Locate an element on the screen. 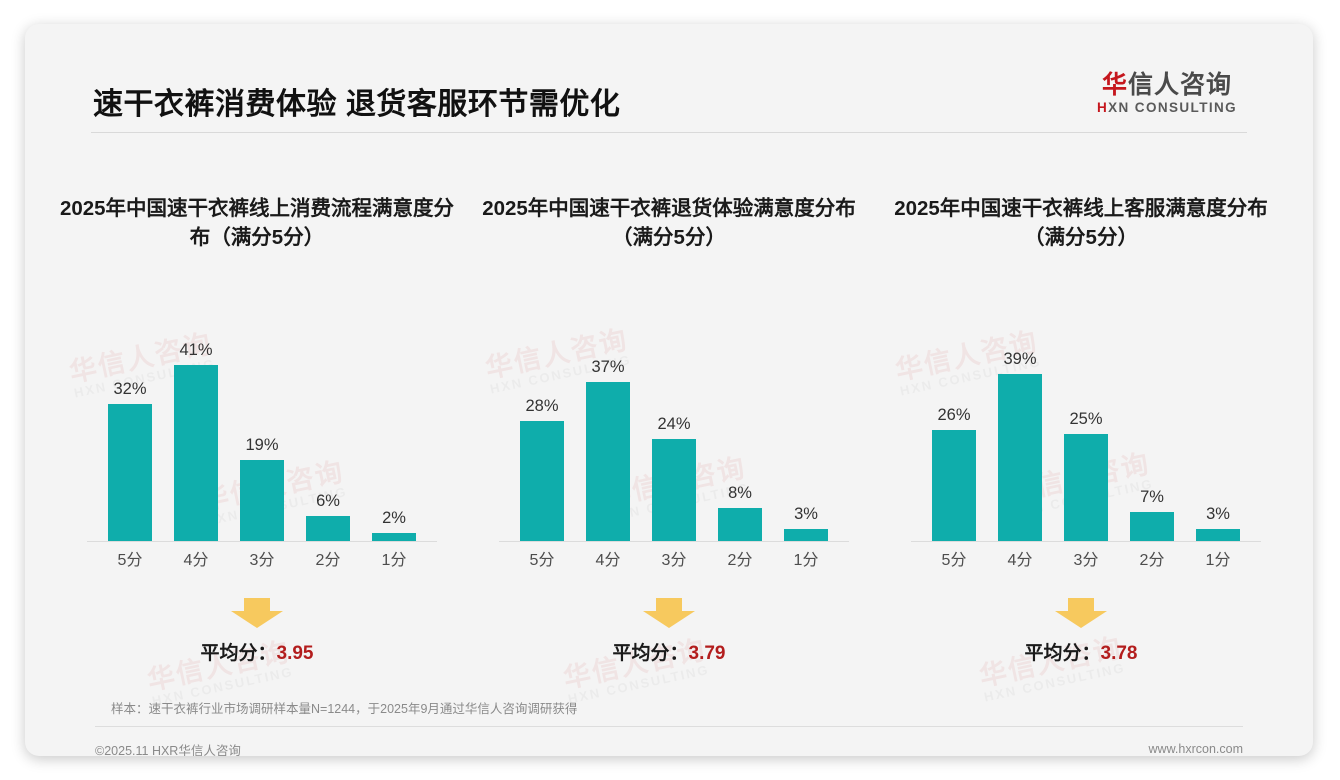  bar-value-label: 6% is located at coordinates (328, 501).